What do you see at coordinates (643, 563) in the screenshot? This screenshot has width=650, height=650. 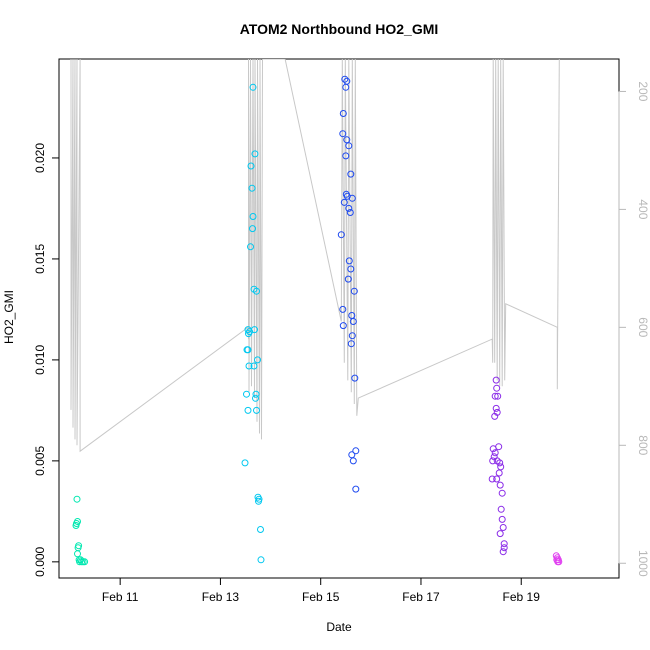 I see `y2-tick-label: 1000` at bounding box center [643, 563].